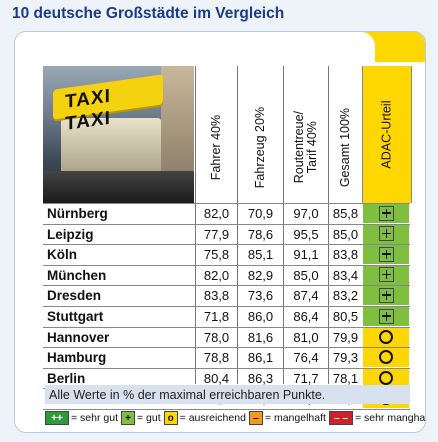 This screenshot has height=442, width=438. Describe the element at coordinates (260, 358) in the screenshot. I see `value-fahrzeug: 86,1` at that location.